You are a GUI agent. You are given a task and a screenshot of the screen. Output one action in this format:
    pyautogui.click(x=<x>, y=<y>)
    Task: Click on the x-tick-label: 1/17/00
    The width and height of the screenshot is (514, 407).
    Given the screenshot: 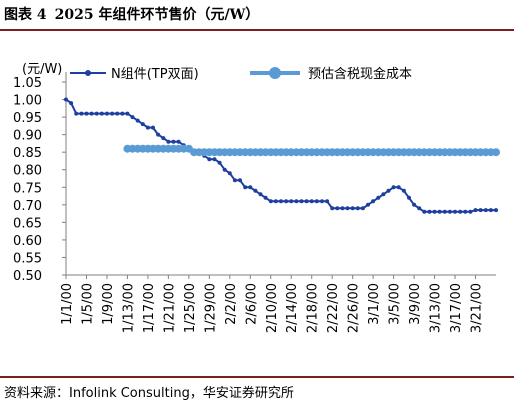 What is the action you would take?
    pyautogui.click(x=149, y=308)
    